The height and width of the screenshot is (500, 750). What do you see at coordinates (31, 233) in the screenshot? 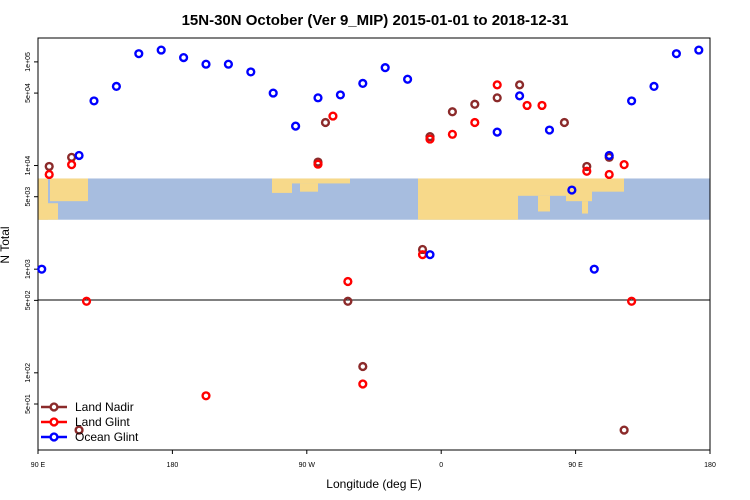
I see `y-axis: 5e+01 1e+02 5e+02 1e+03 5e+03 1e+04 5e+04 1e+05` at bounding box center [31, 233].